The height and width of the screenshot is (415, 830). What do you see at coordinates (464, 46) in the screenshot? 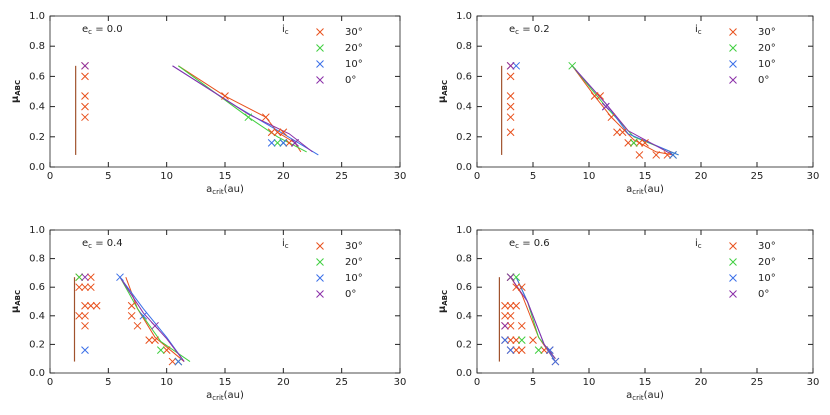
I see `y-tick-label: 0.8` at bounding box center [464, 46].